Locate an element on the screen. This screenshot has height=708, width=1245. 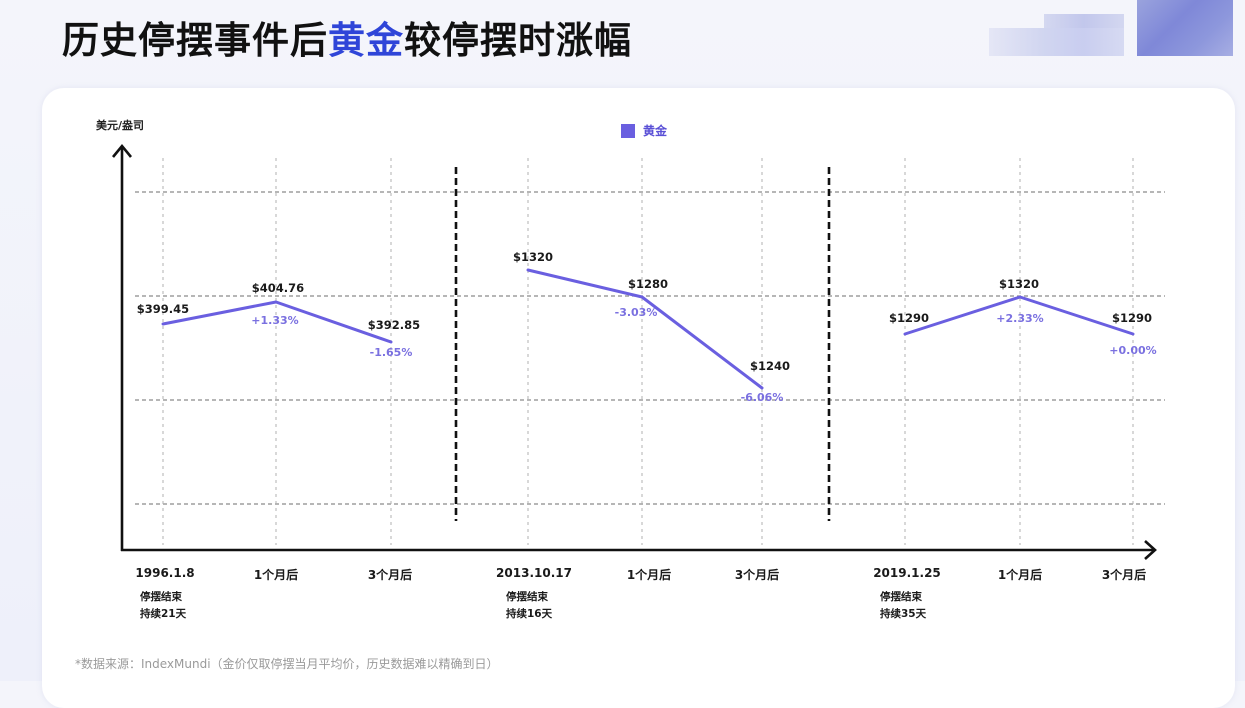
legend-swatch is located at coordinates (628, 130).